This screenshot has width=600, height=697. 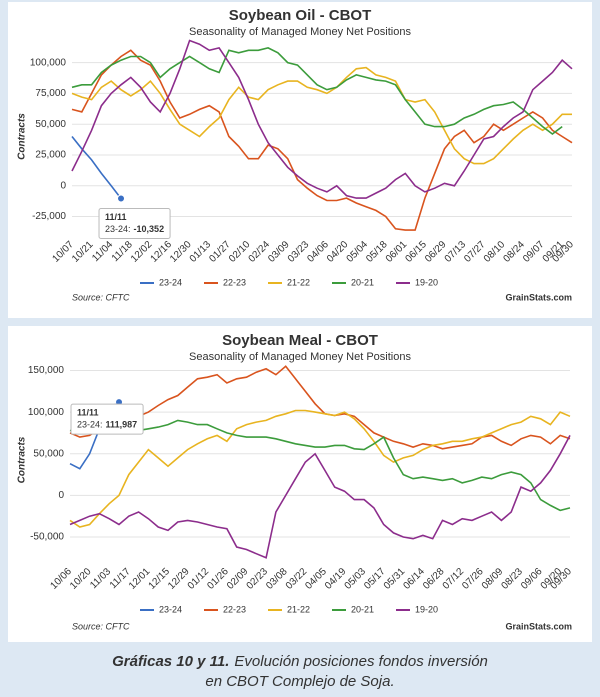 What do you see at coordinates (299, 681) in the screenshot?
I see `caption-text: en CBOT Complejo de Soja.` at bounding box center [299, 681].